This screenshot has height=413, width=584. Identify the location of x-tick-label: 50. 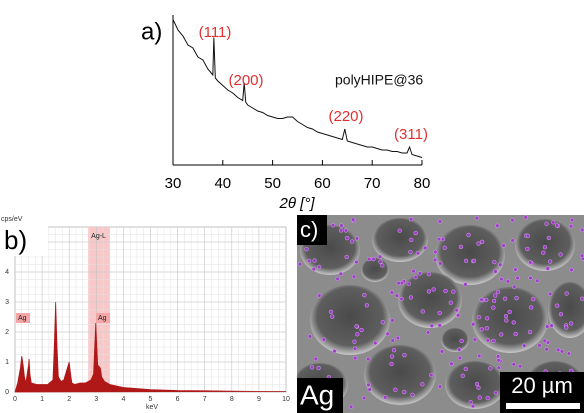
(272, 183).